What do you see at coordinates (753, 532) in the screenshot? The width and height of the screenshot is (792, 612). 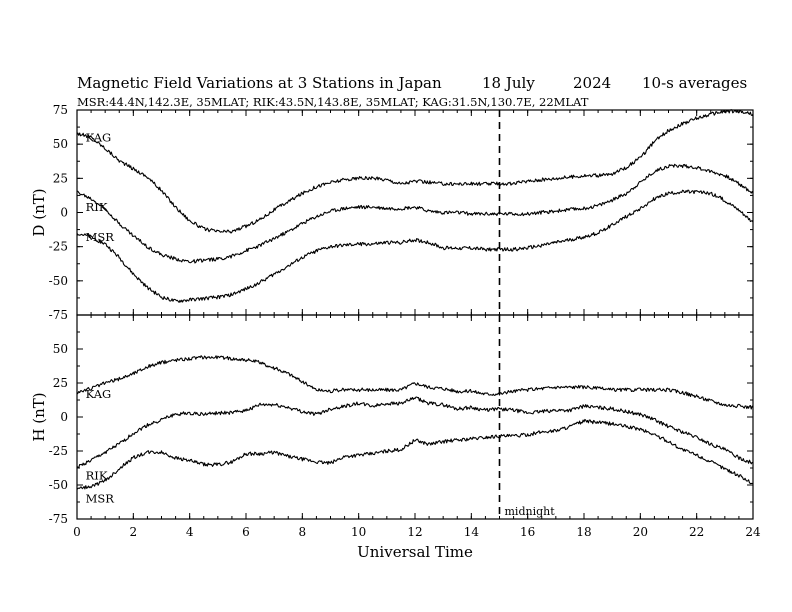 I see `x-tick-label: 24` at bounding box center [753, 532].